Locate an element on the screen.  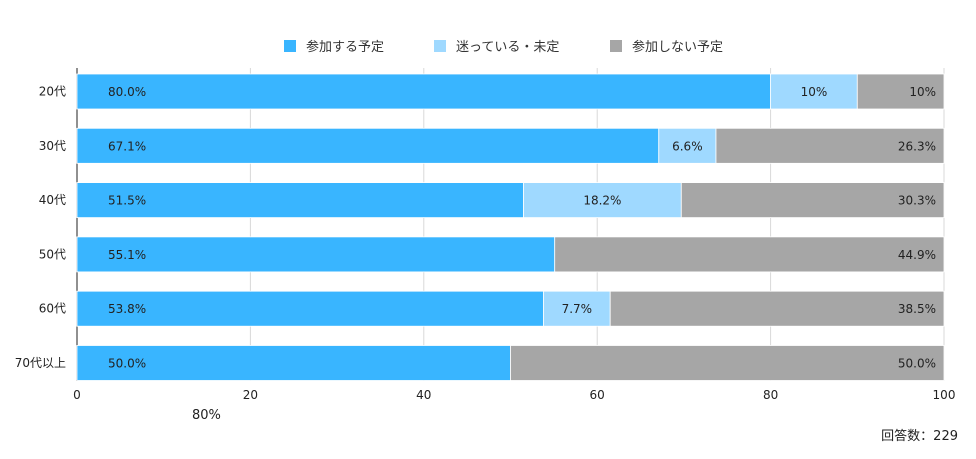
legend-swatch-not-attend is located at coordinates (616, 45).